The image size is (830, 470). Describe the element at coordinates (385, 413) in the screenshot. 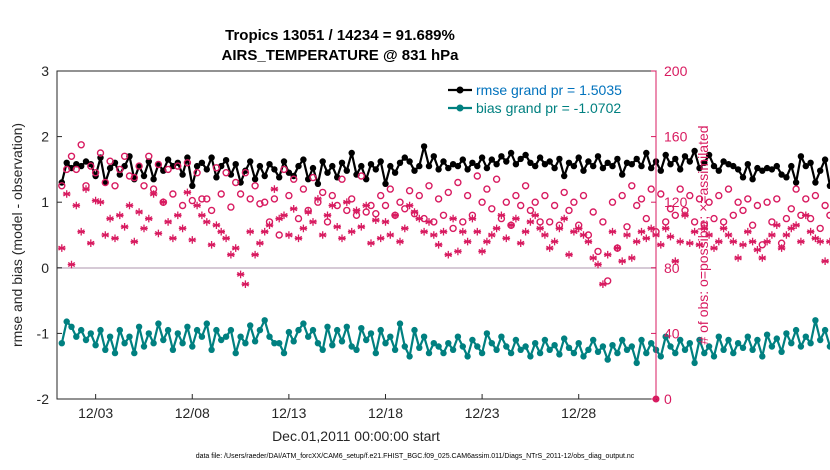

I see `x-tick-label: 12/18` at that location.